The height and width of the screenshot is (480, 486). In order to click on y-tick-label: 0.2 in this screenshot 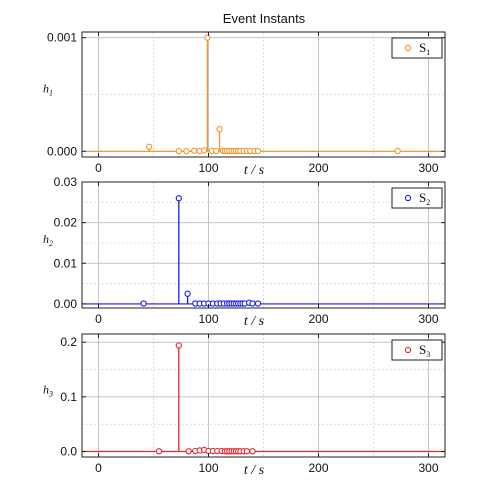, I will do `click(68, 342)`.